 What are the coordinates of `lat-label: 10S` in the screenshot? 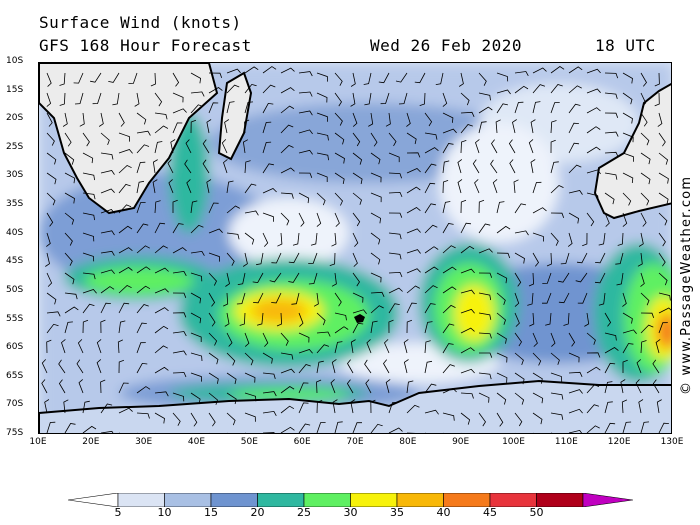 It's located at (15, 61).